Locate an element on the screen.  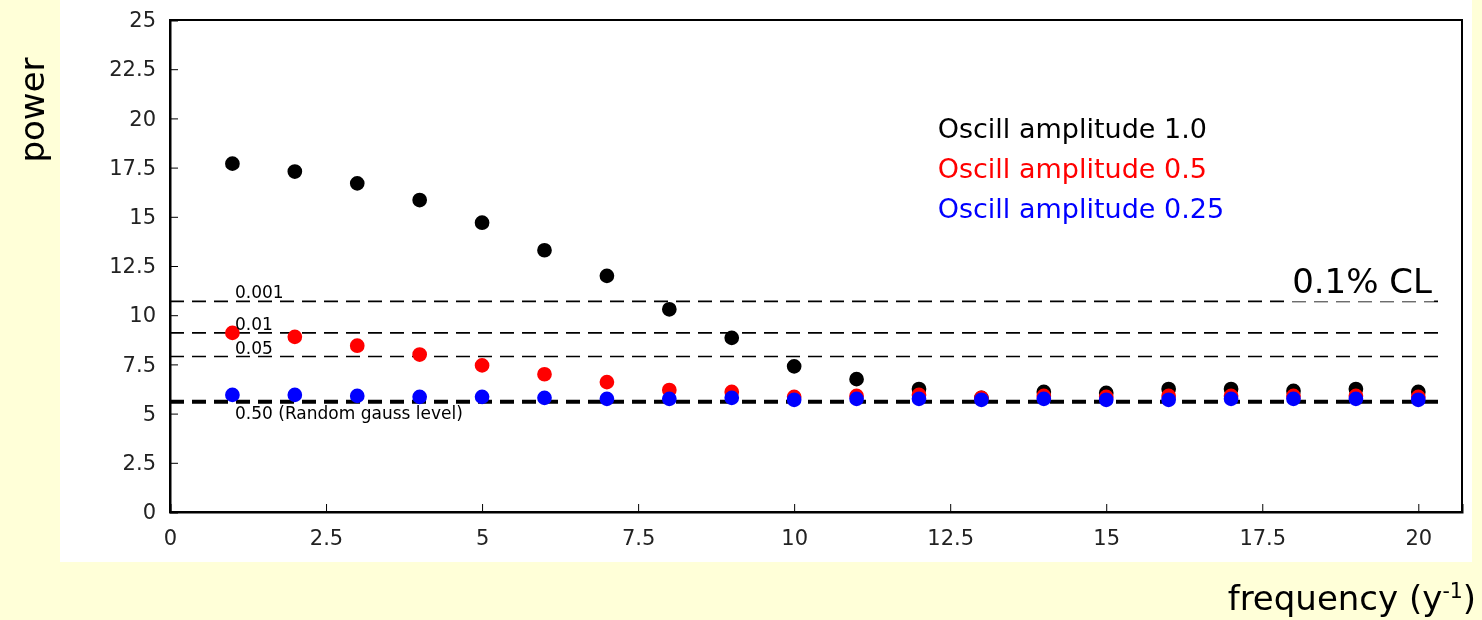
y-tick-label: 2.5 is located at coordinates (139, 463).